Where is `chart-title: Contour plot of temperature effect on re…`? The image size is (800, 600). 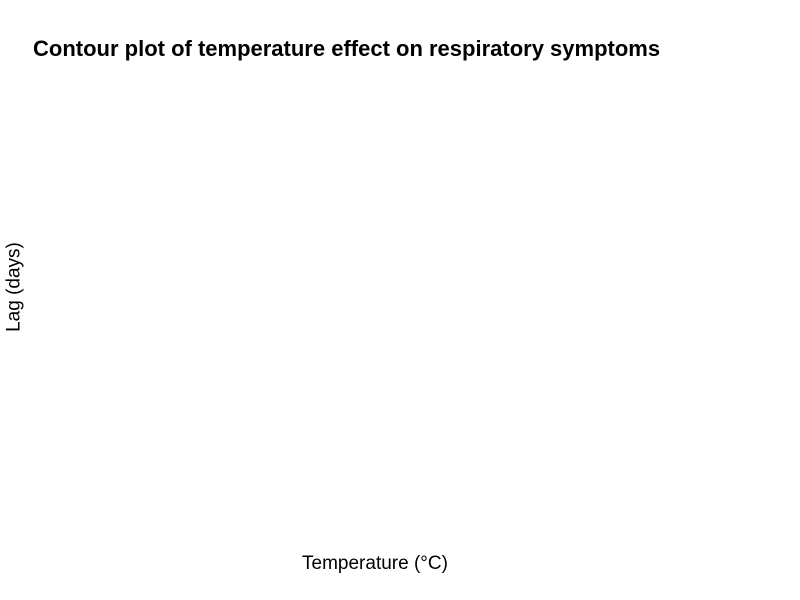 chart-title: Contour plot of temperature effect on re… is located at coordinates (347, 48).